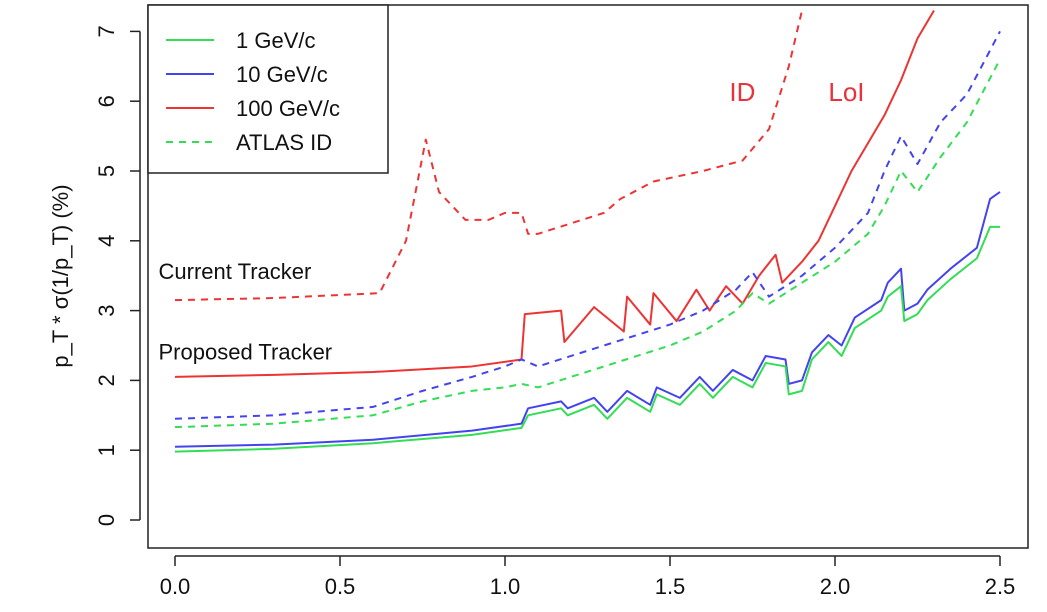 This screenshot has height=612, width=1047. What do you see at coordinates (282, 74) in the screenshot?
I see `legend-label: 10 GeV/c` at bounding box center [282, 74].